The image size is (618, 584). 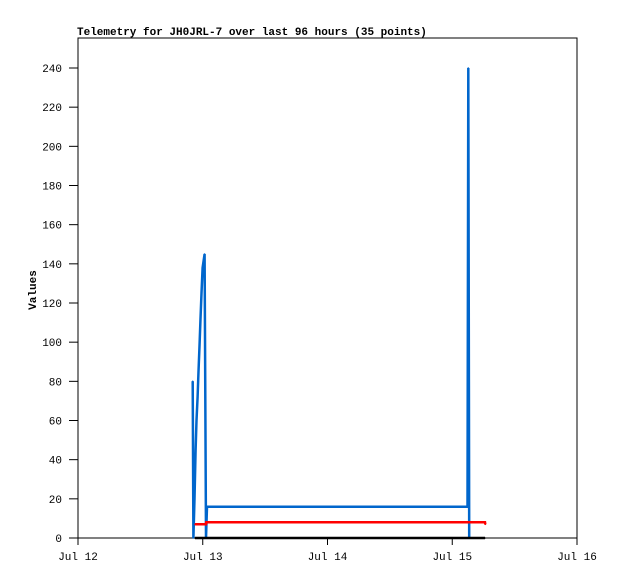 I want to click on y-tick-label: 140, so click(x=52, y=266).